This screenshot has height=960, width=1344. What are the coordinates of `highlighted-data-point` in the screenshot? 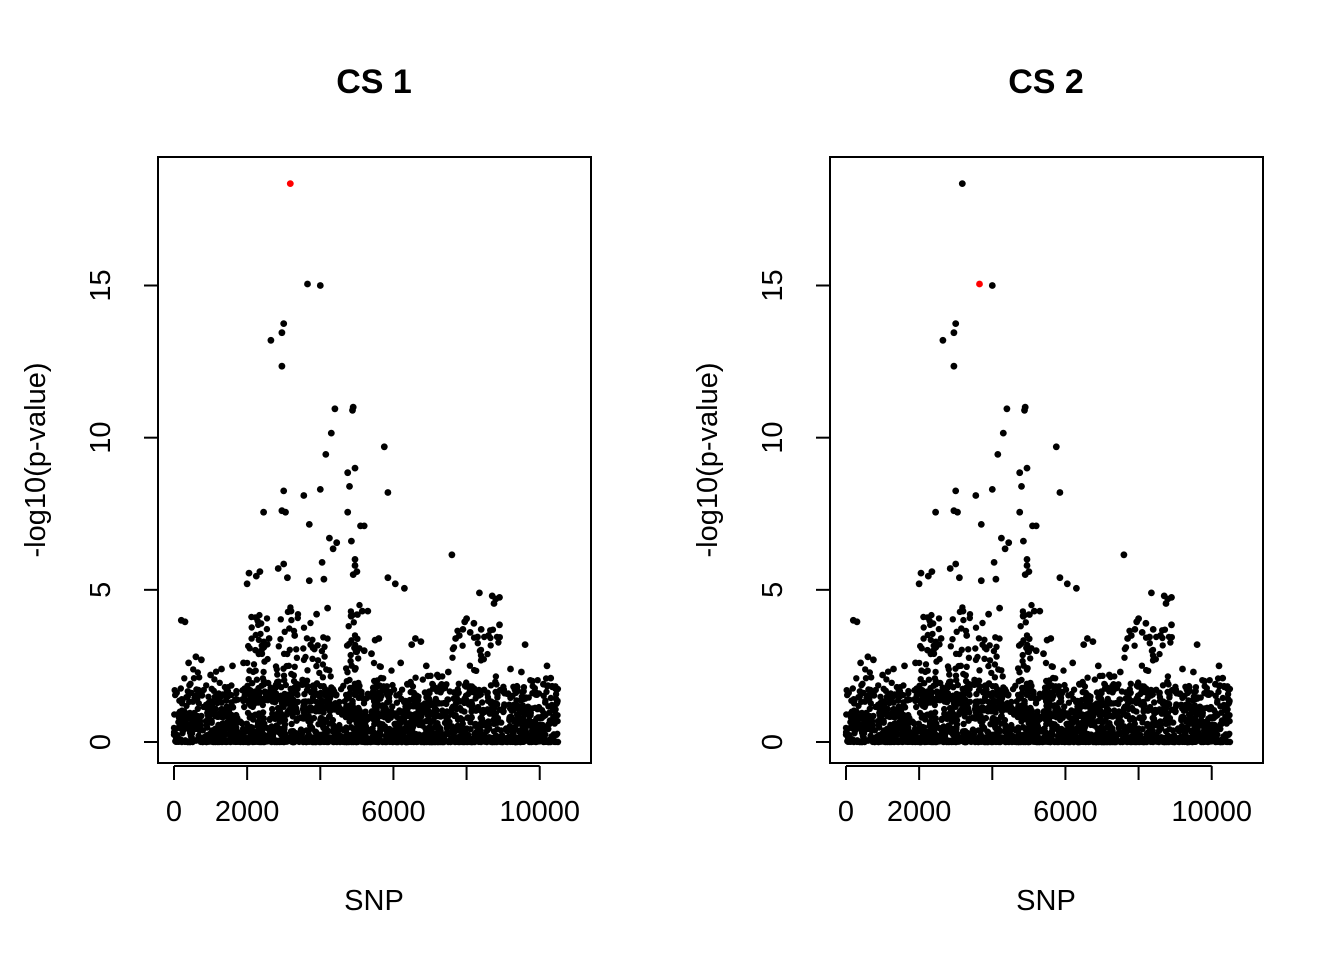 It's located at (979, 284).